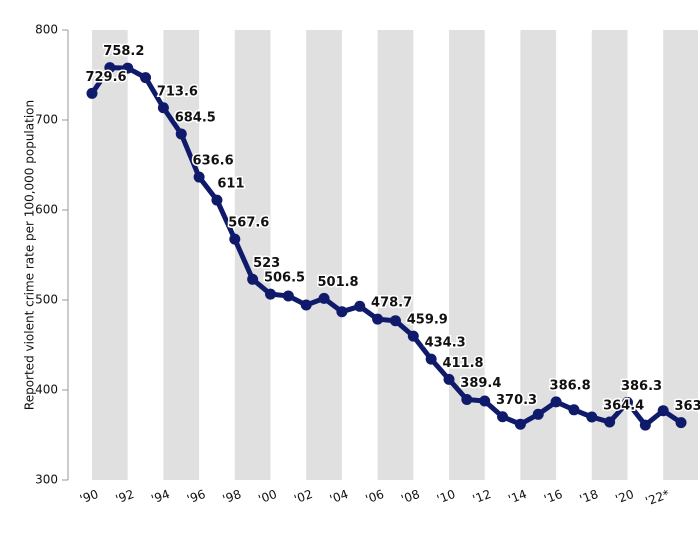  Describe the element at coordinates (516, 400) in the screenshot. I see `value-label: 370.3` at that location.